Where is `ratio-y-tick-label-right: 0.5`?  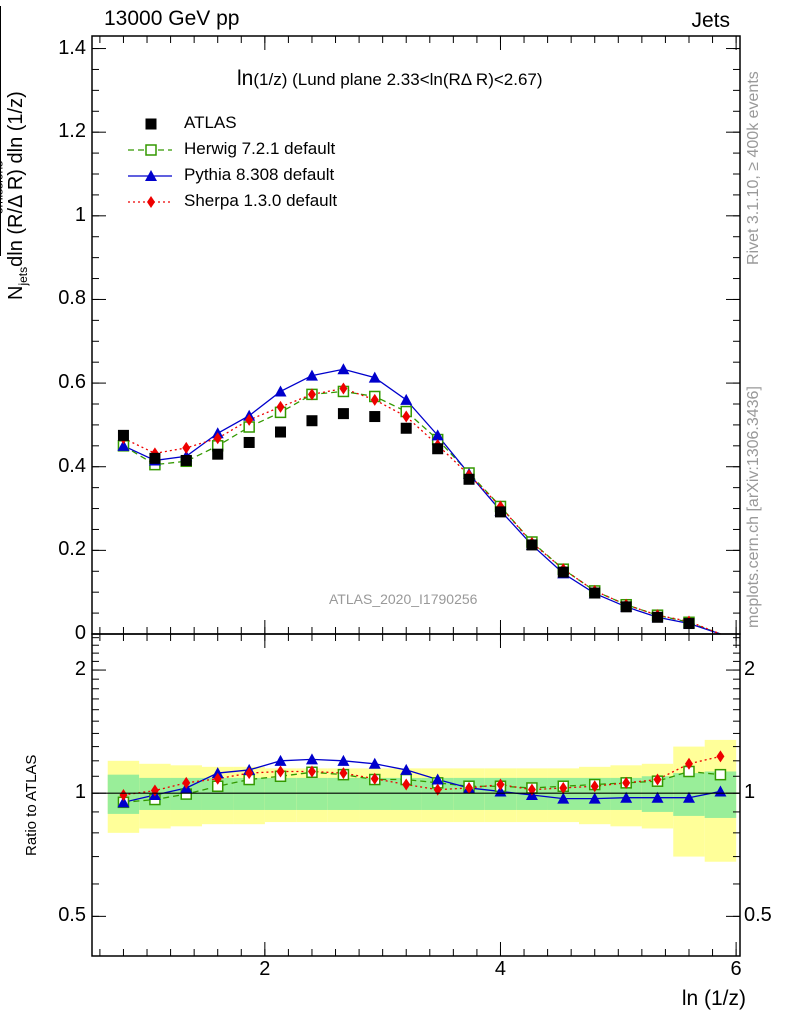 ratio-y-tick-label-right: 0.5 is located at coordinates (758, 915).